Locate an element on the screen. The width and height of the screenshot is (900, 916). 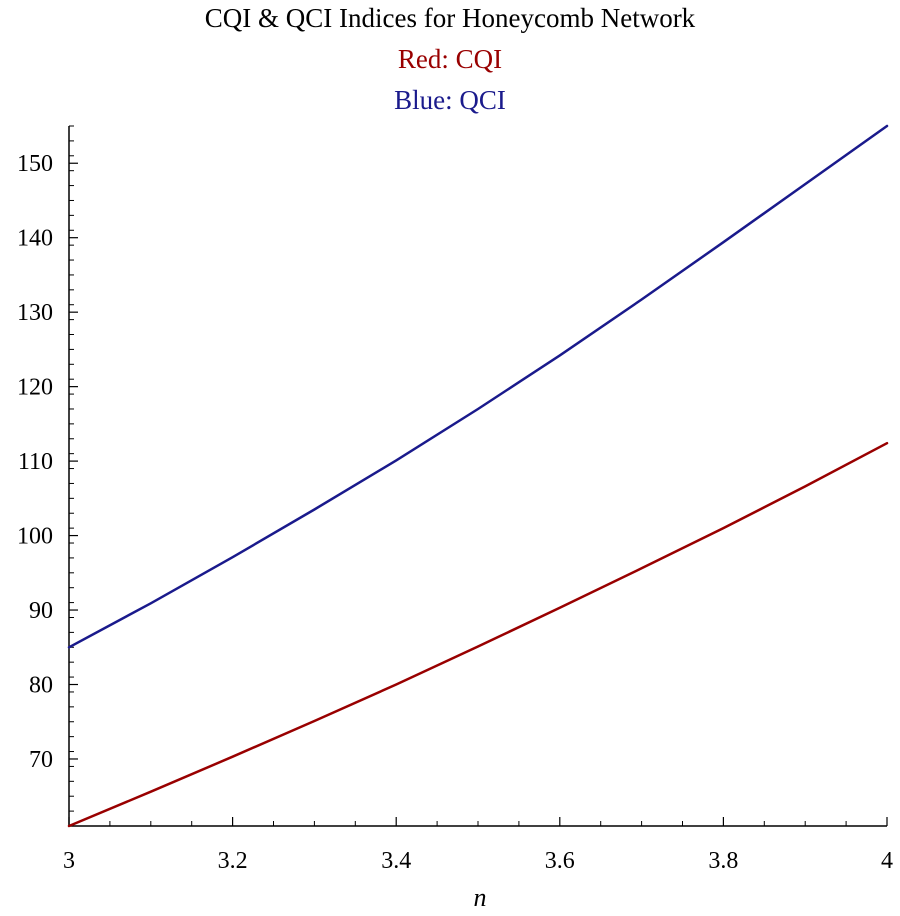
y-tick-label: 130 is located at coordinates (35, 313).